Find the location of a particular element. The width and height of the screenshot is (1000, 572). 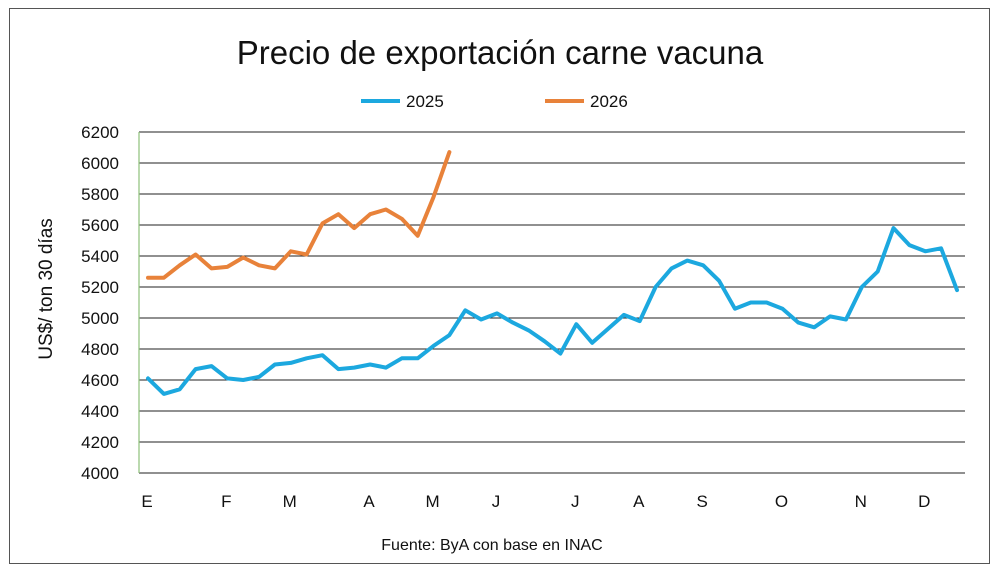

series-line-2026 is located at coordinates (299, 215).